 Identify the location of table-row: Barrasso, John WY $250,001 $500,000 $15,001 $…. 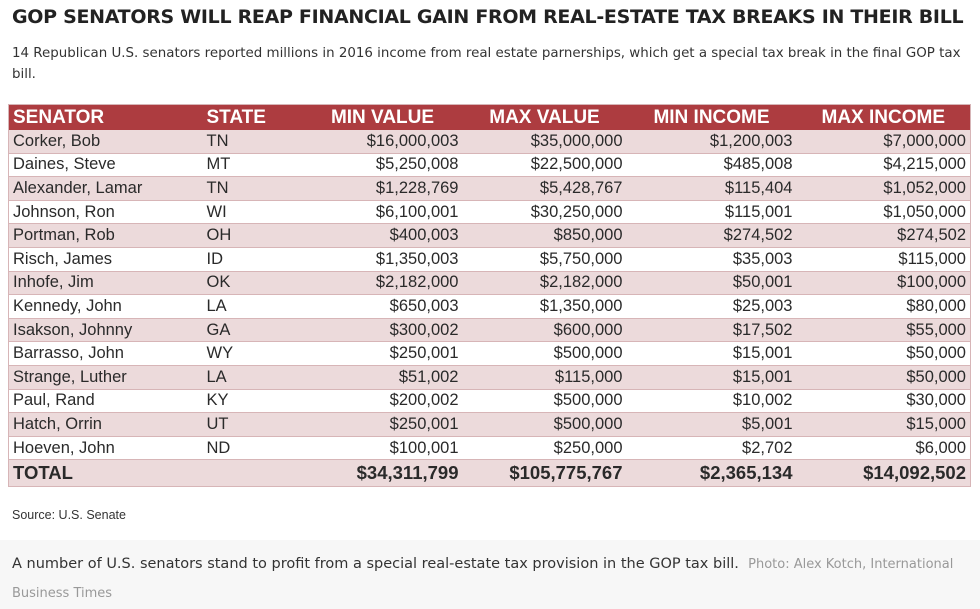
(489, 353).